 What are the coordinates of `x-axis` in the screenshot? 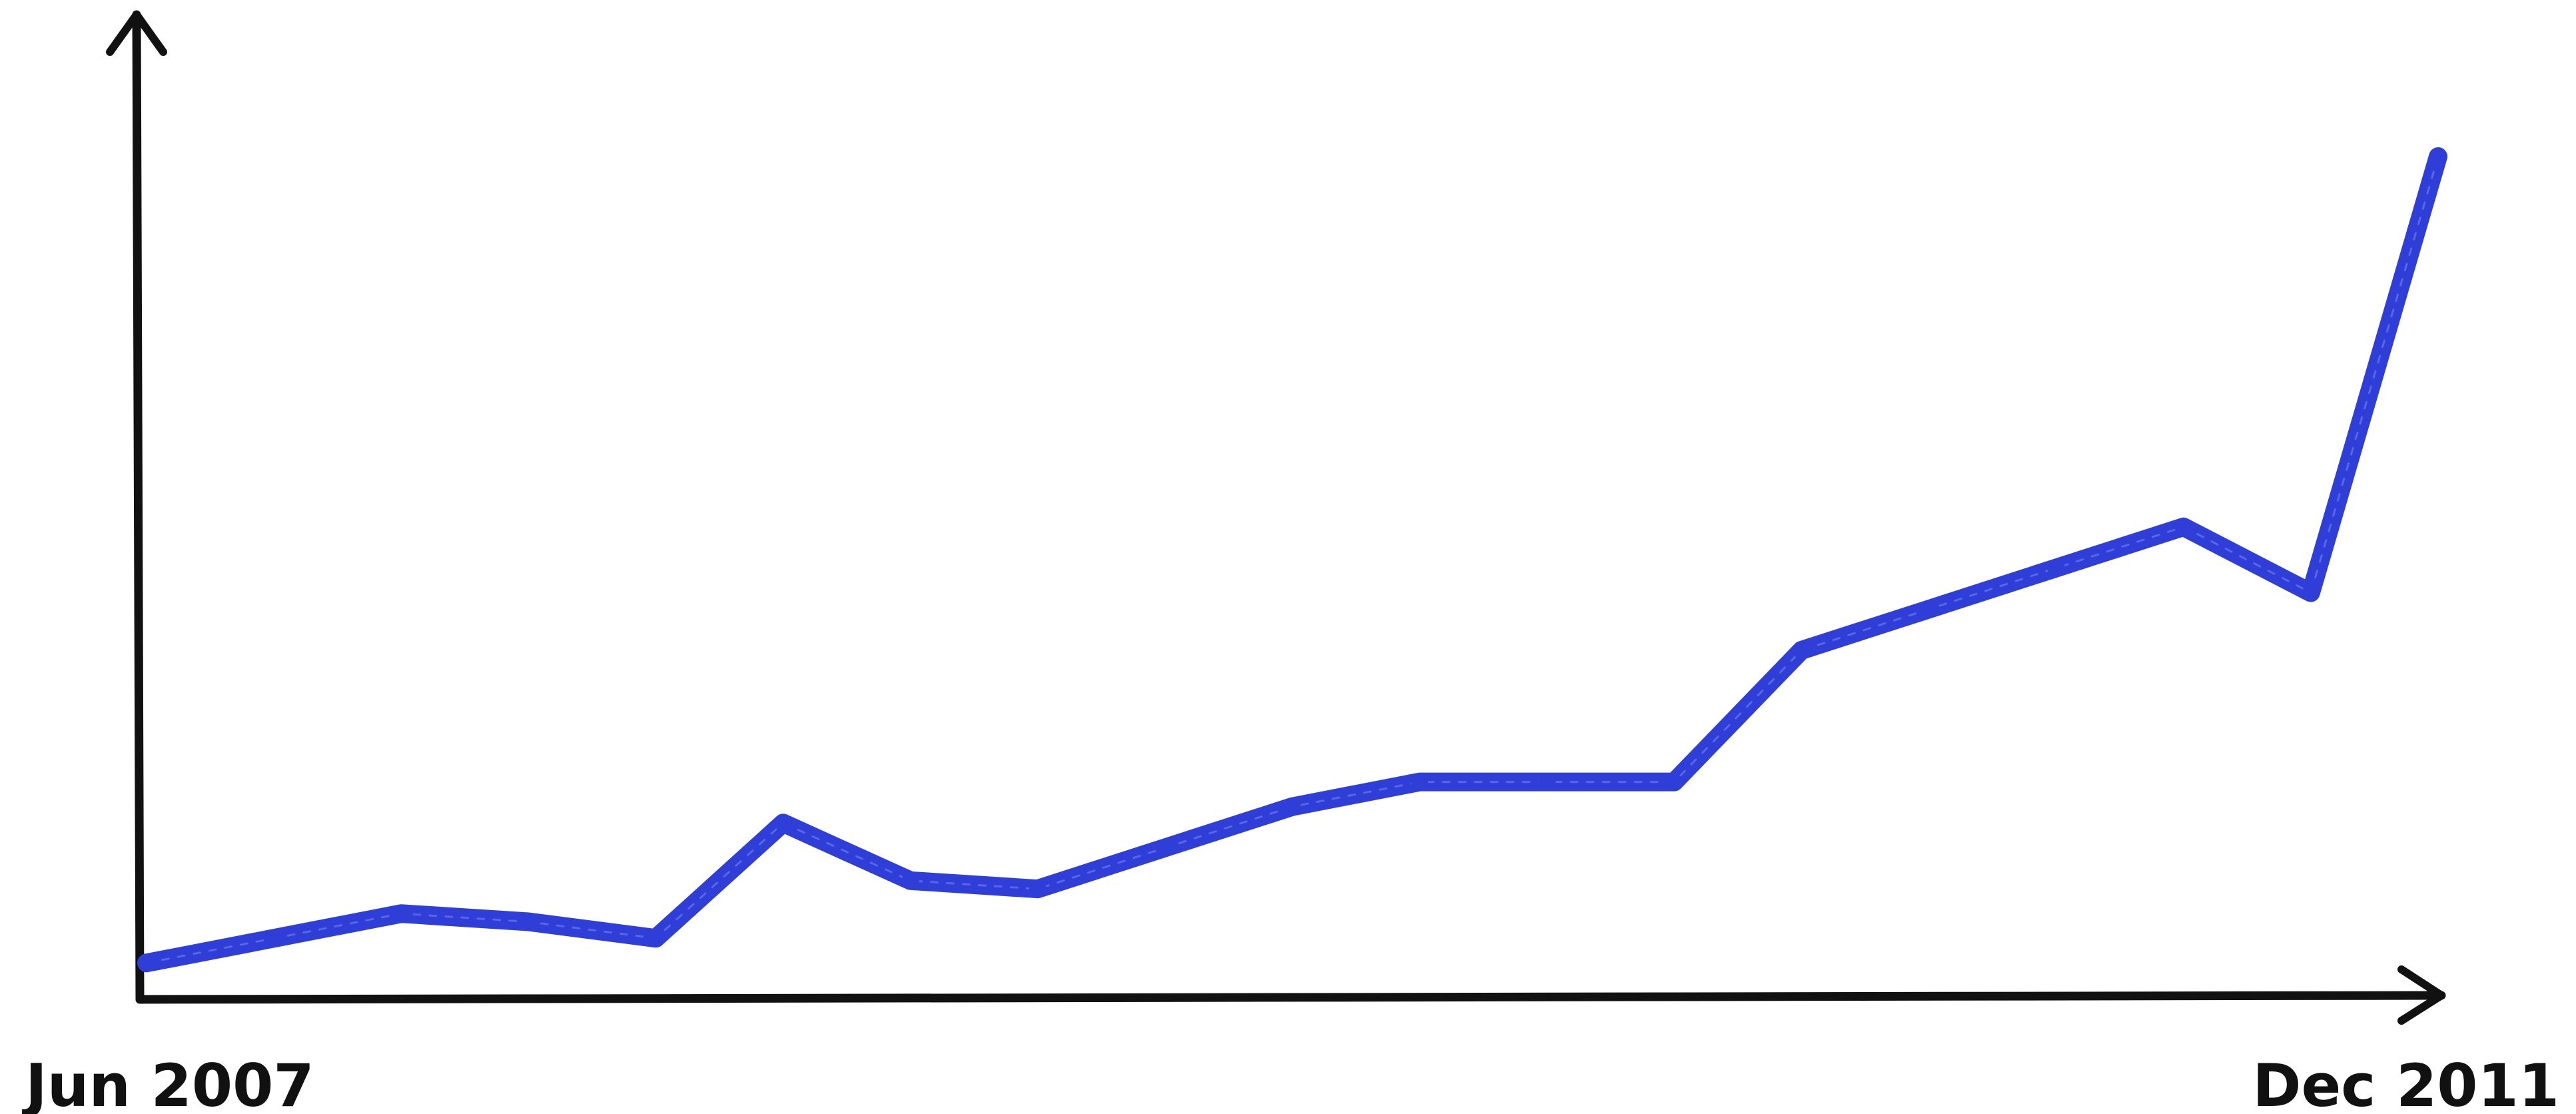 It's located at (1291, 995).